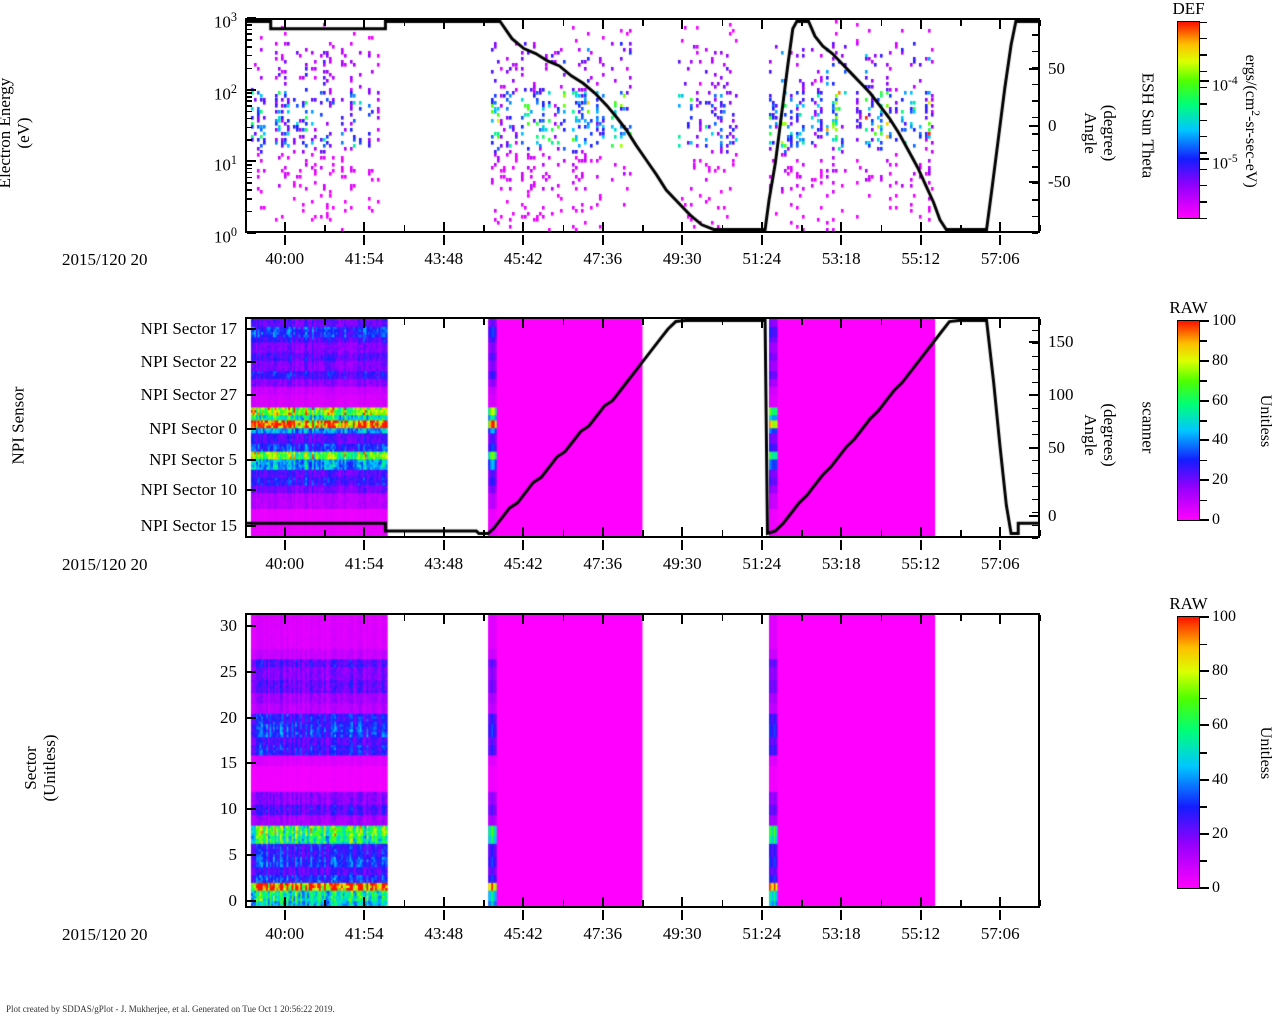  Describe the element at coordinates (762, 563) in the screenshot. I see `x-tick-label: 51:24` at that location.